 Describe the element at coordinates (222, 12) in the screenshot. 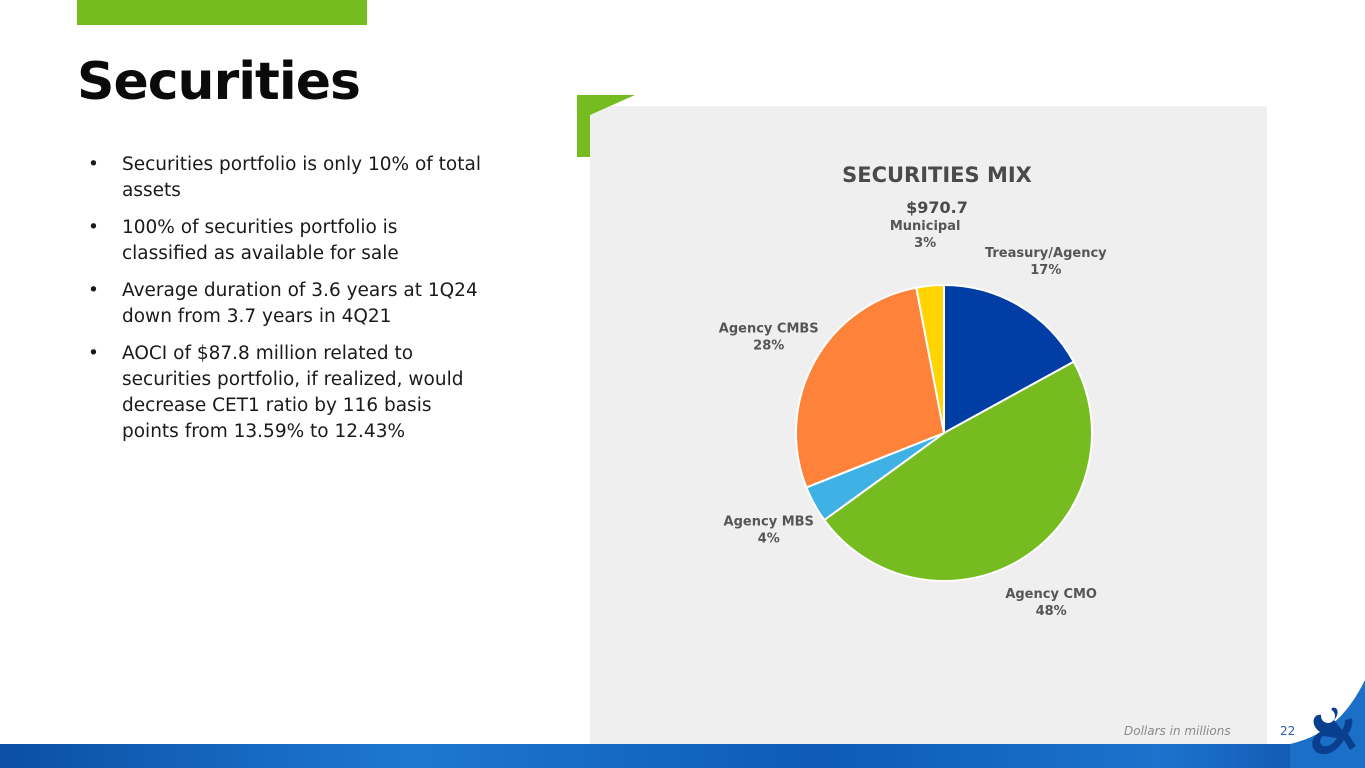

I see `top-accent-bar` at that location.